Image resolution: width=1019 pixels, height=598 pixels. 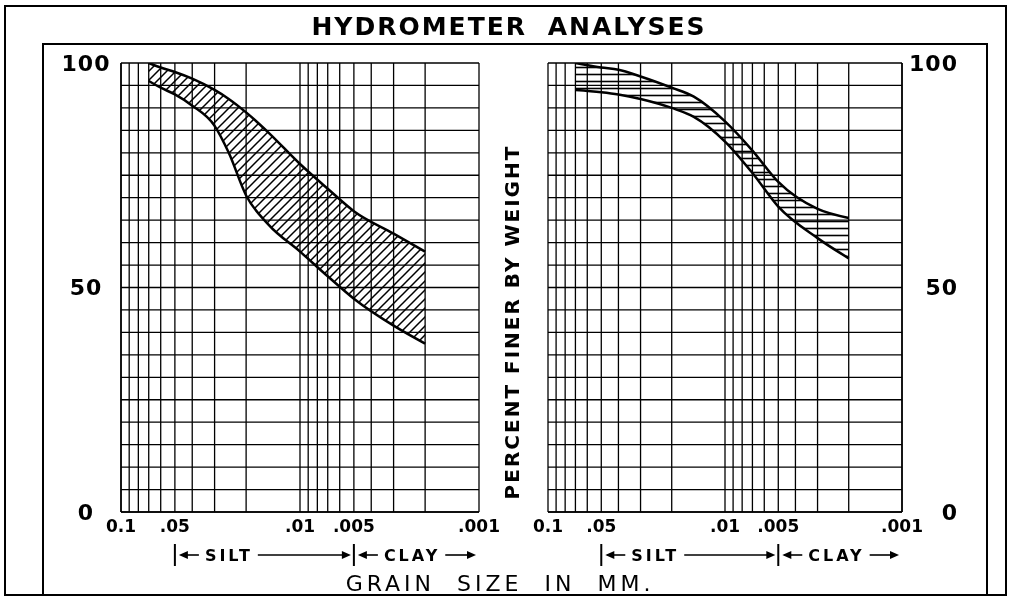 What do you see at coordinates (500, 583) in the screenshot?
I see `x-axis-title: GRAIN SIZE IN MM.` at bounding box center [500, 583].